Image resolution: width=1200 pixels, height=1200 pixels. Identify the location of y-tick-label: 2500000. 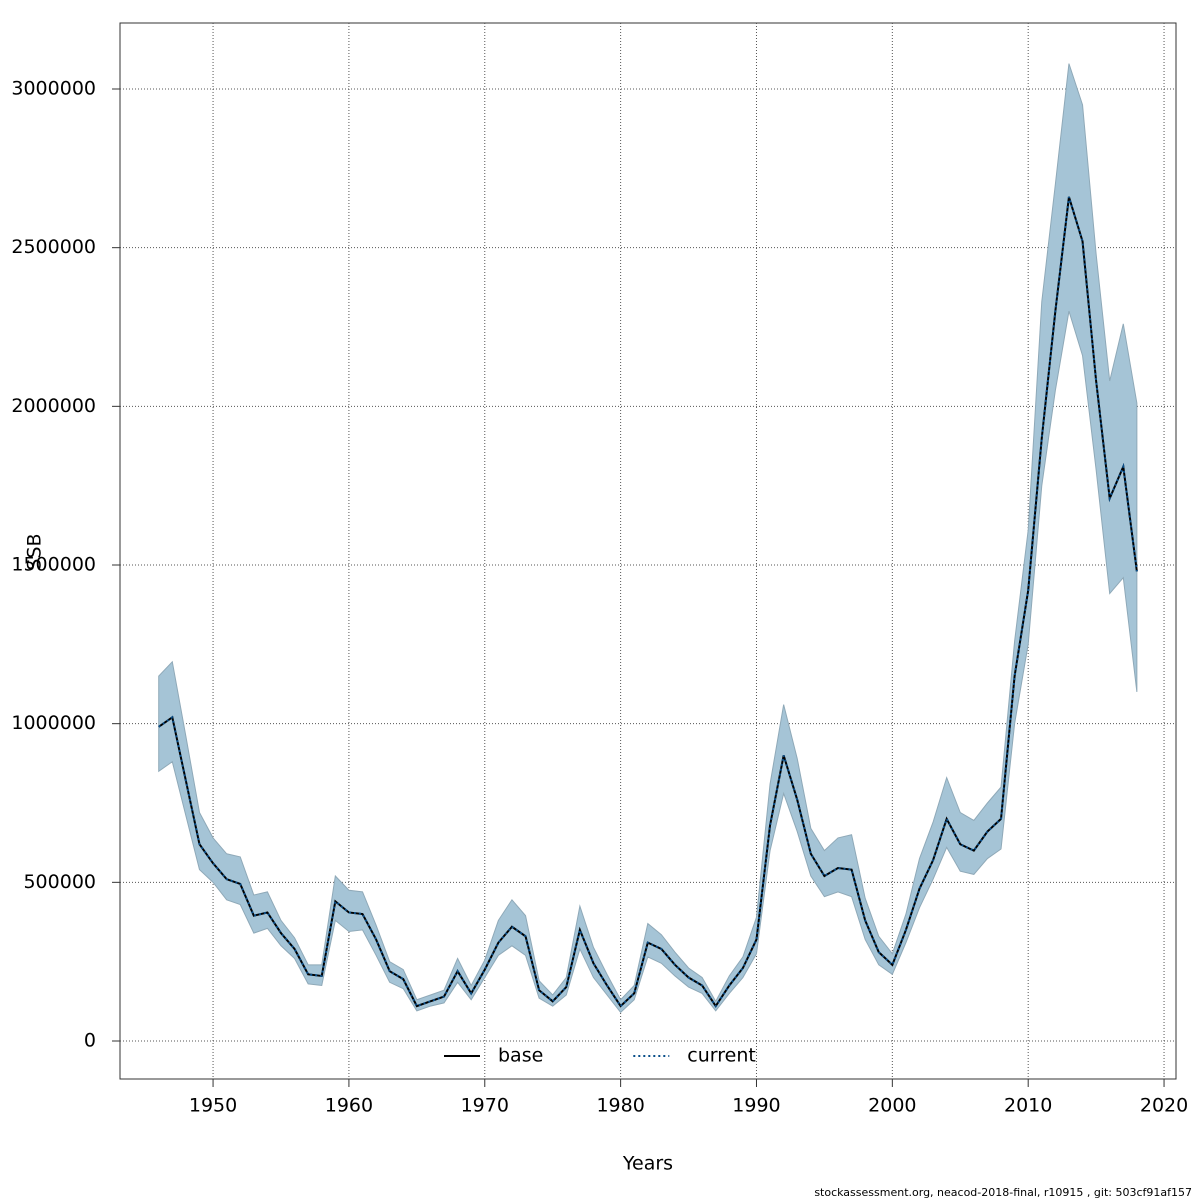
(53, 247).